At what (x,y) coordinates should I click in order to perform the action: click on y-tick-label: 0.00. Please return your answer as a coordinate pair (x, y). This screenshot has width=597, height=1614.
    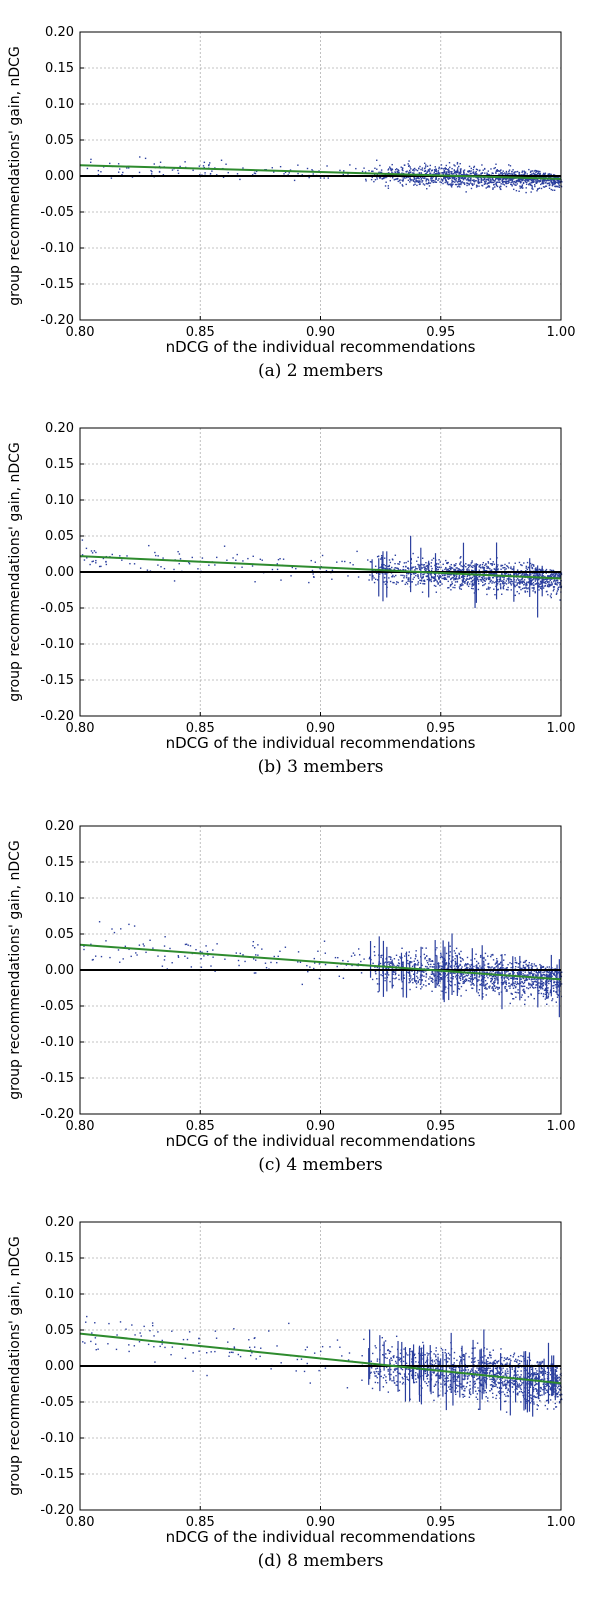
    Looking at the image, I should click on (59, 176).